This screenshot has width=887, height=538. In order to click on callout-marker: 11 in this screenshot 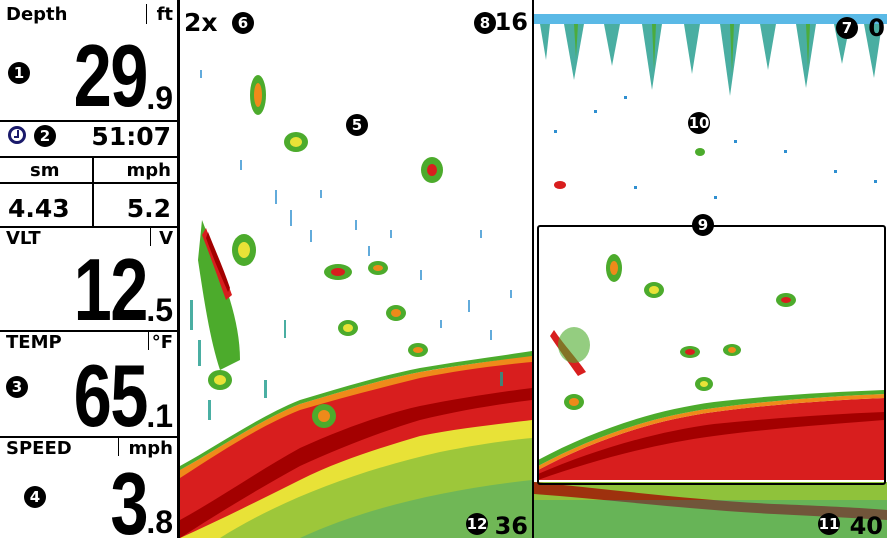, I will do `click(829, 524)`.